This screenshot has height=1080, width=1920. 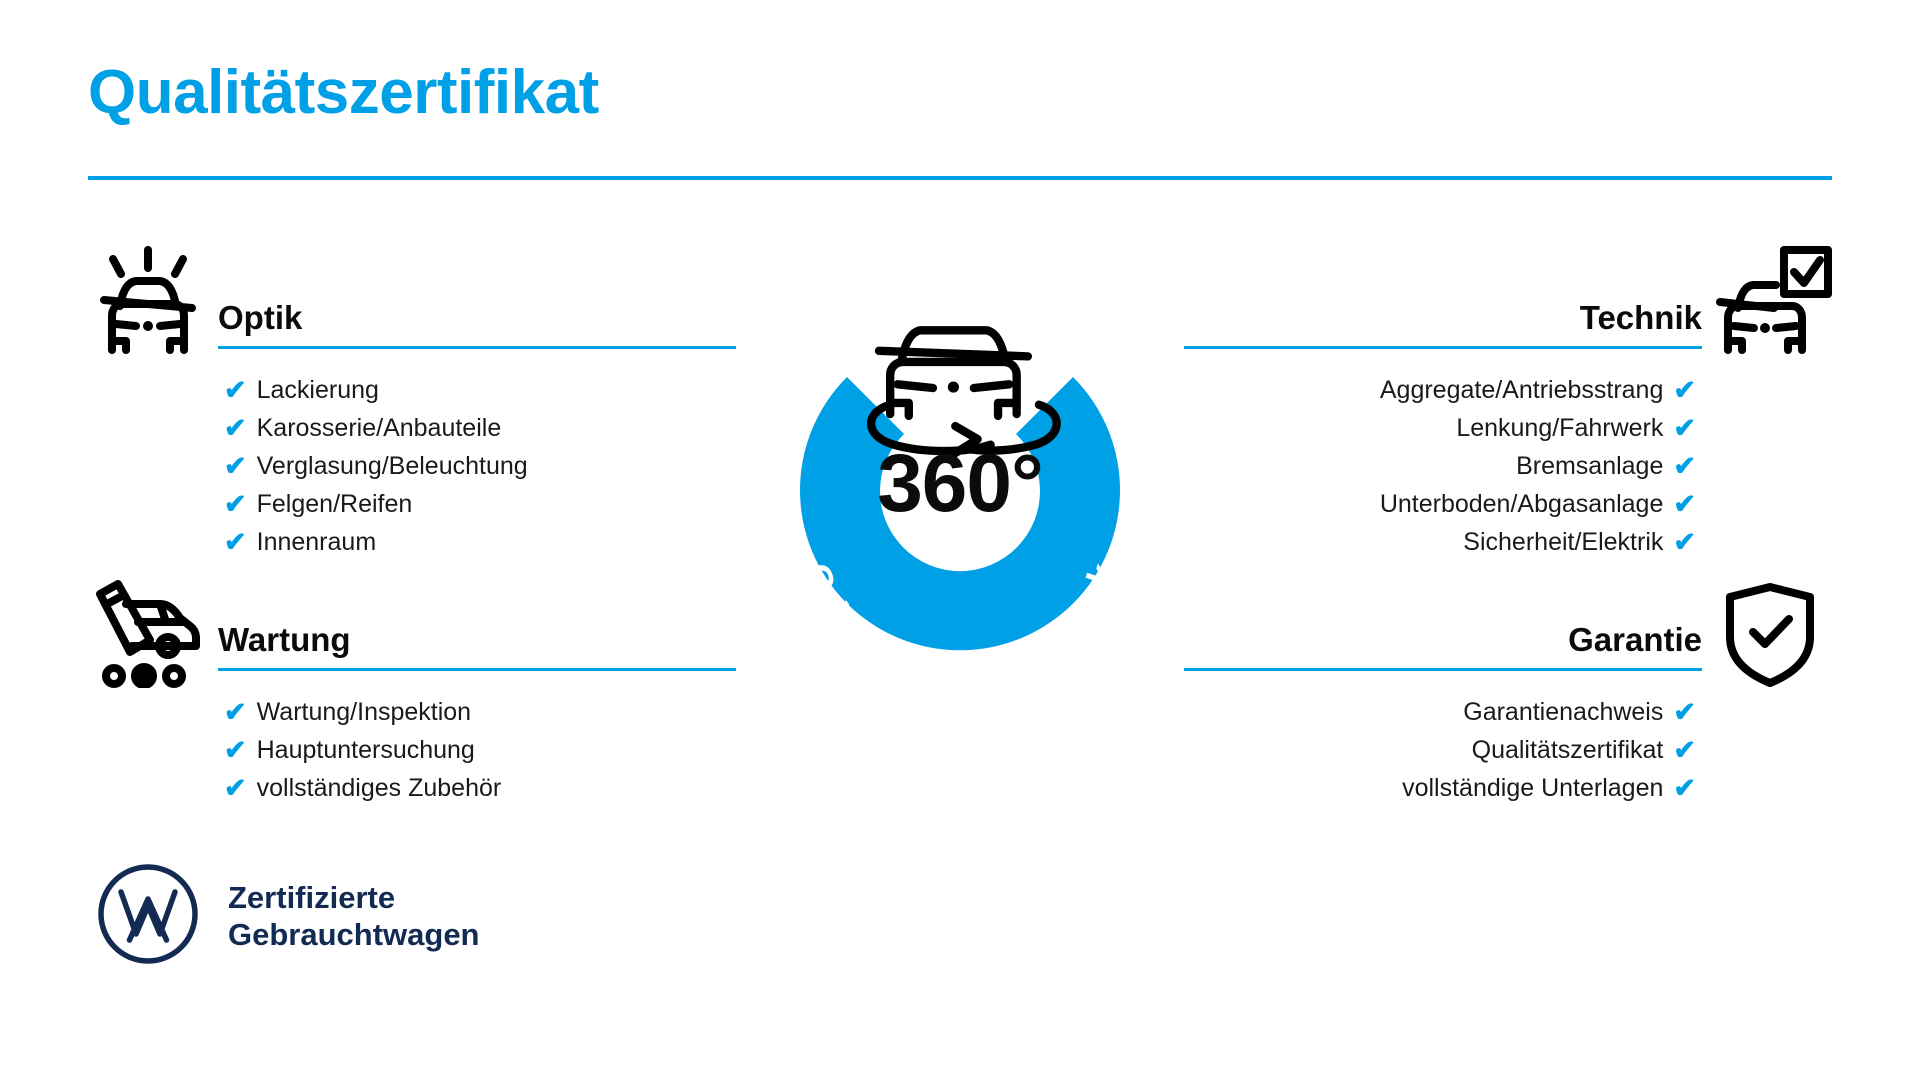 What do you see at coordinates (317, 390) in the screenshot?
I see `list-item-label: Lackierung` at bounding box center [317, 390].